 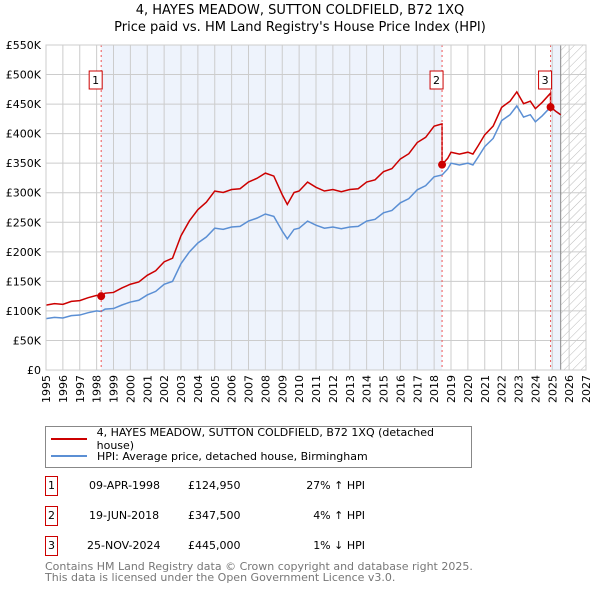 What do you see at coordinates (24, 311) in the screenshot?
I see `y-tick-label: £100K` at bounding box center [24, 311].